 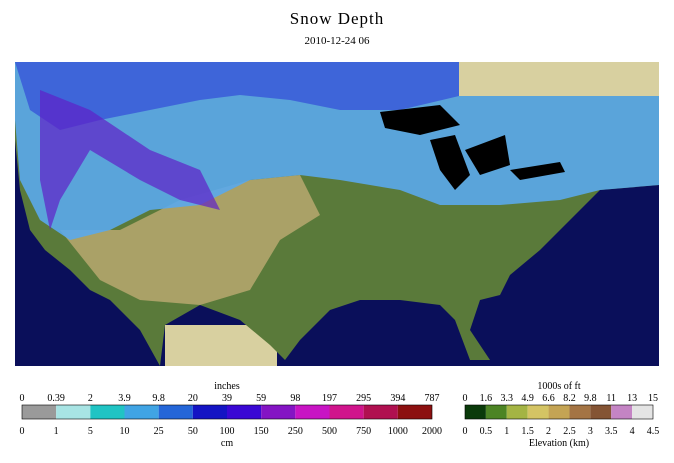 What do you see at coordinates (611, 431) in the screenshot?
I see `legend-label: 3.5` at bounding box center [611, 431].